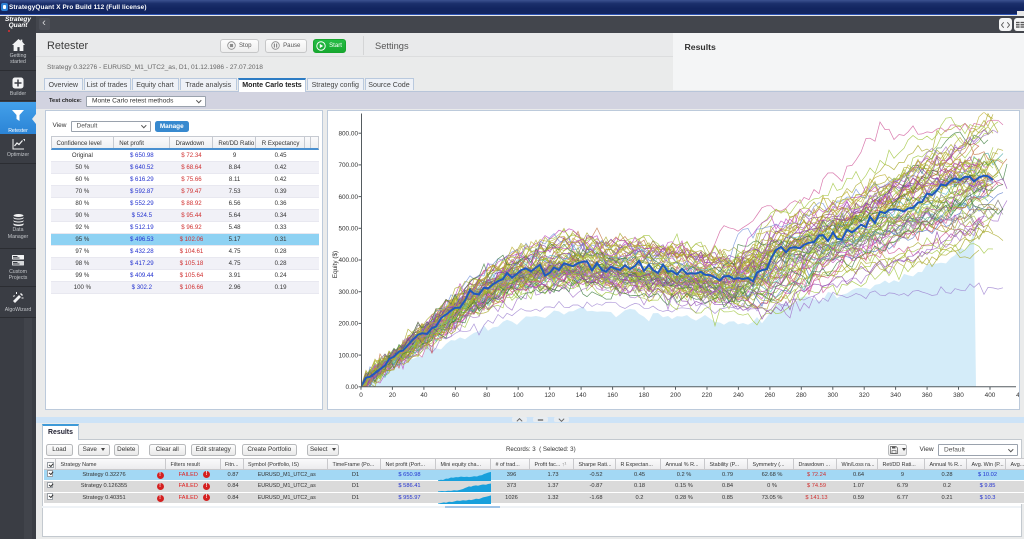  Describe the element at coordinates (675, 395) in the screenshot. I see `svg-text: 200` at that location.